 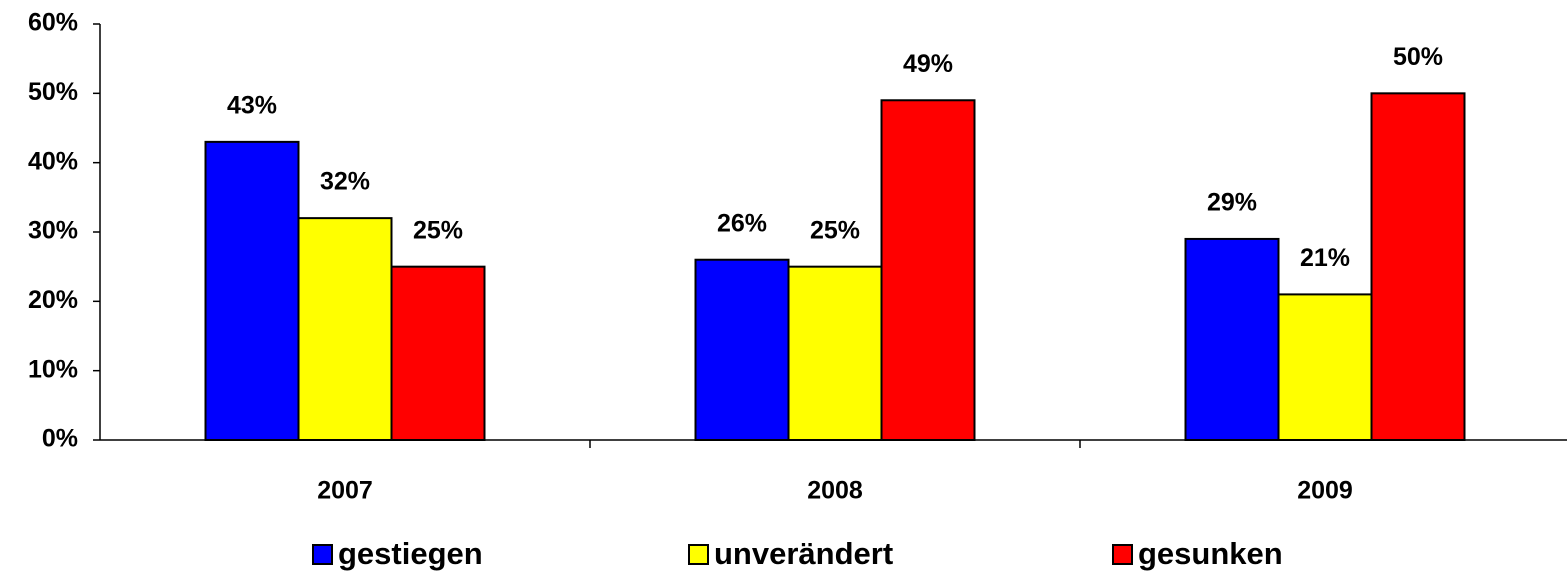 I want to click on data-label: 26%, so click(x=742, y=223).